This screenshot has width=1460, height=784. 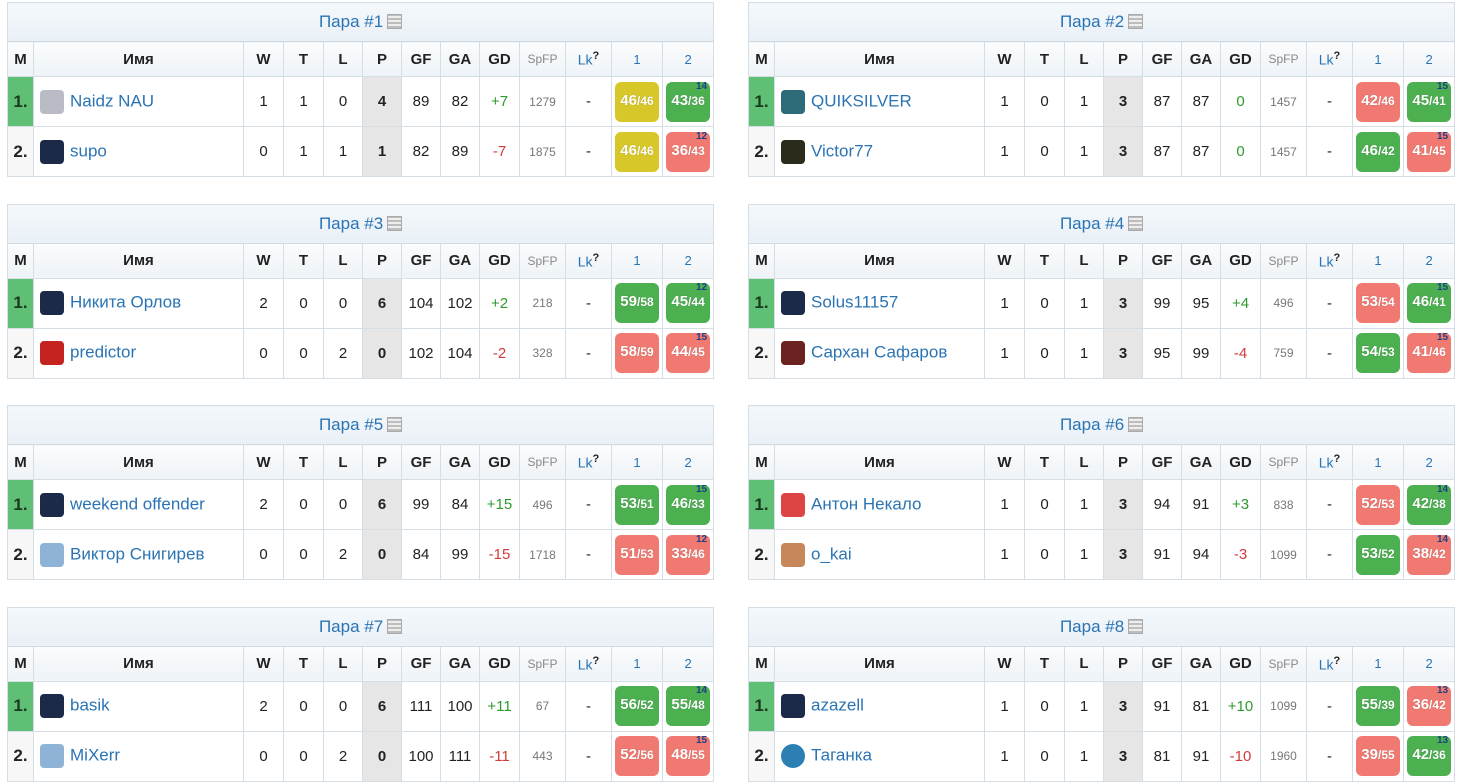 I want to click on game-result-2: 41/46 15, so click(x=1429, y=353).